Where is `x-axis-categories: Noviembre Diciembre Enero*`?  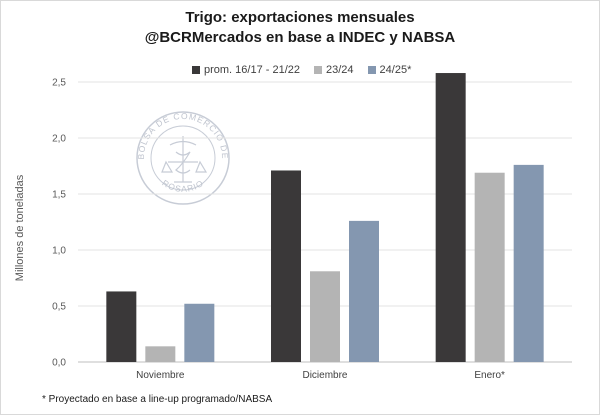 x-axis-categories: Noviembre Diciembre Enero* is located at coordinates (320, 375).